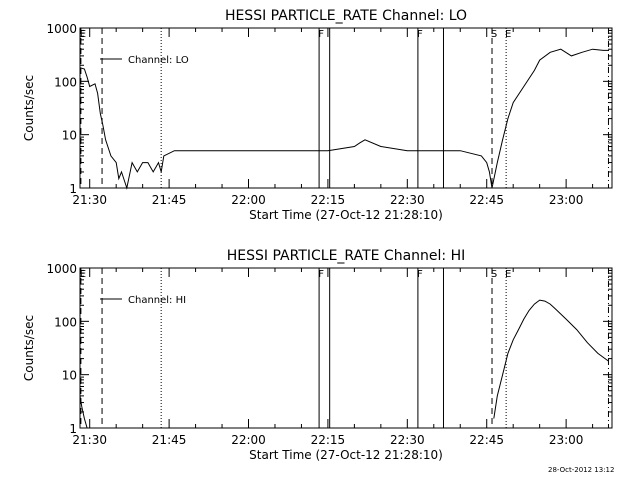  Describe the element at coordinates (158, 60) in the screenshot. I see `legend-label: Channel: LO` at that location.